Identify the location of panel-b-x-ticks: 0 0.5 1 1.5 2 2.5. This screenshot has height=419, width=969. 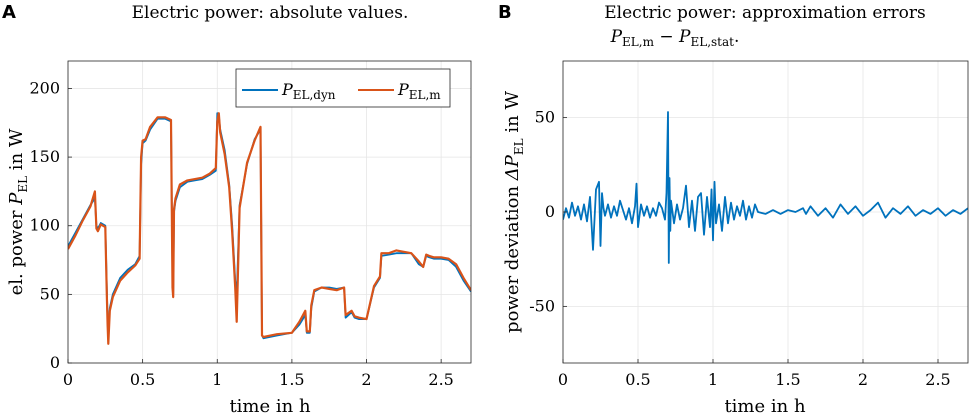
(754, 374).